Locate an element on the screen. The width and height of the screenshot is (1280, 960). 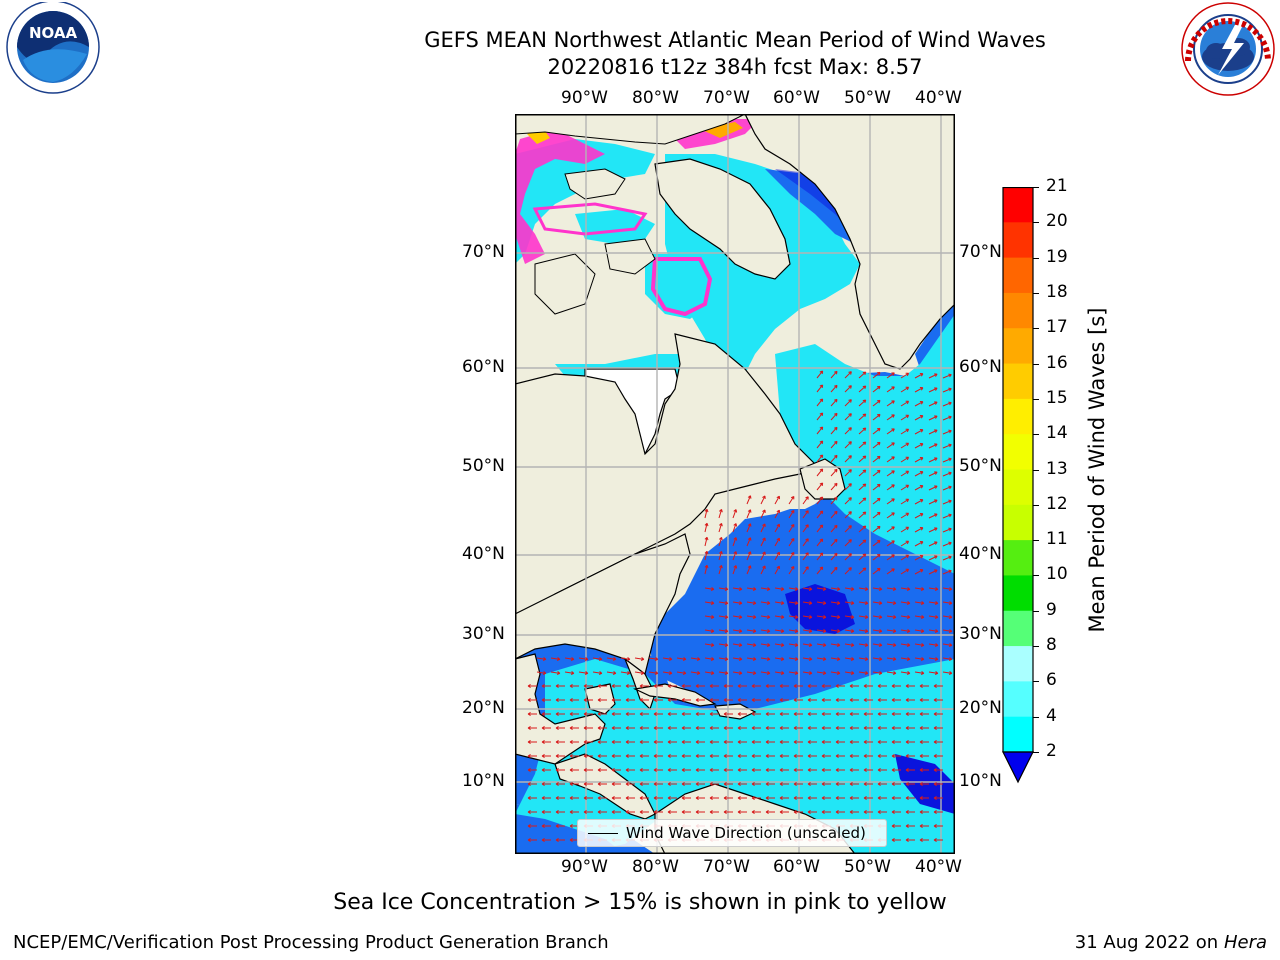
colorbar-tick-label: 15 is located at coordinates (1057, 397).